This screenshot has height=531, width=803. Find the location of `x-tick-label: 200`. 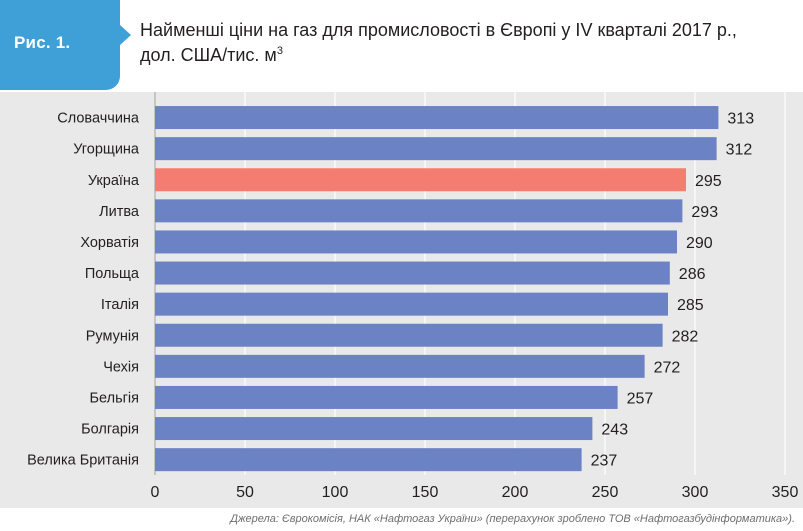

x-tick-label: 200 is located at coordinates (515, 492).